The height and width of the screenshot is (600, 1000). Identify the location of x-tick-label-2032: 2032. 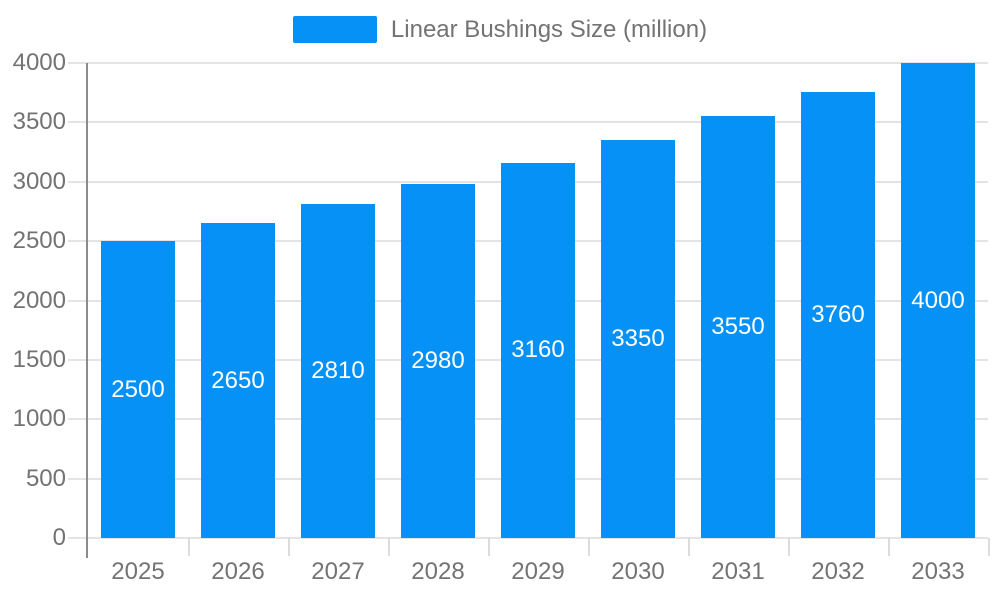
(838, 571).